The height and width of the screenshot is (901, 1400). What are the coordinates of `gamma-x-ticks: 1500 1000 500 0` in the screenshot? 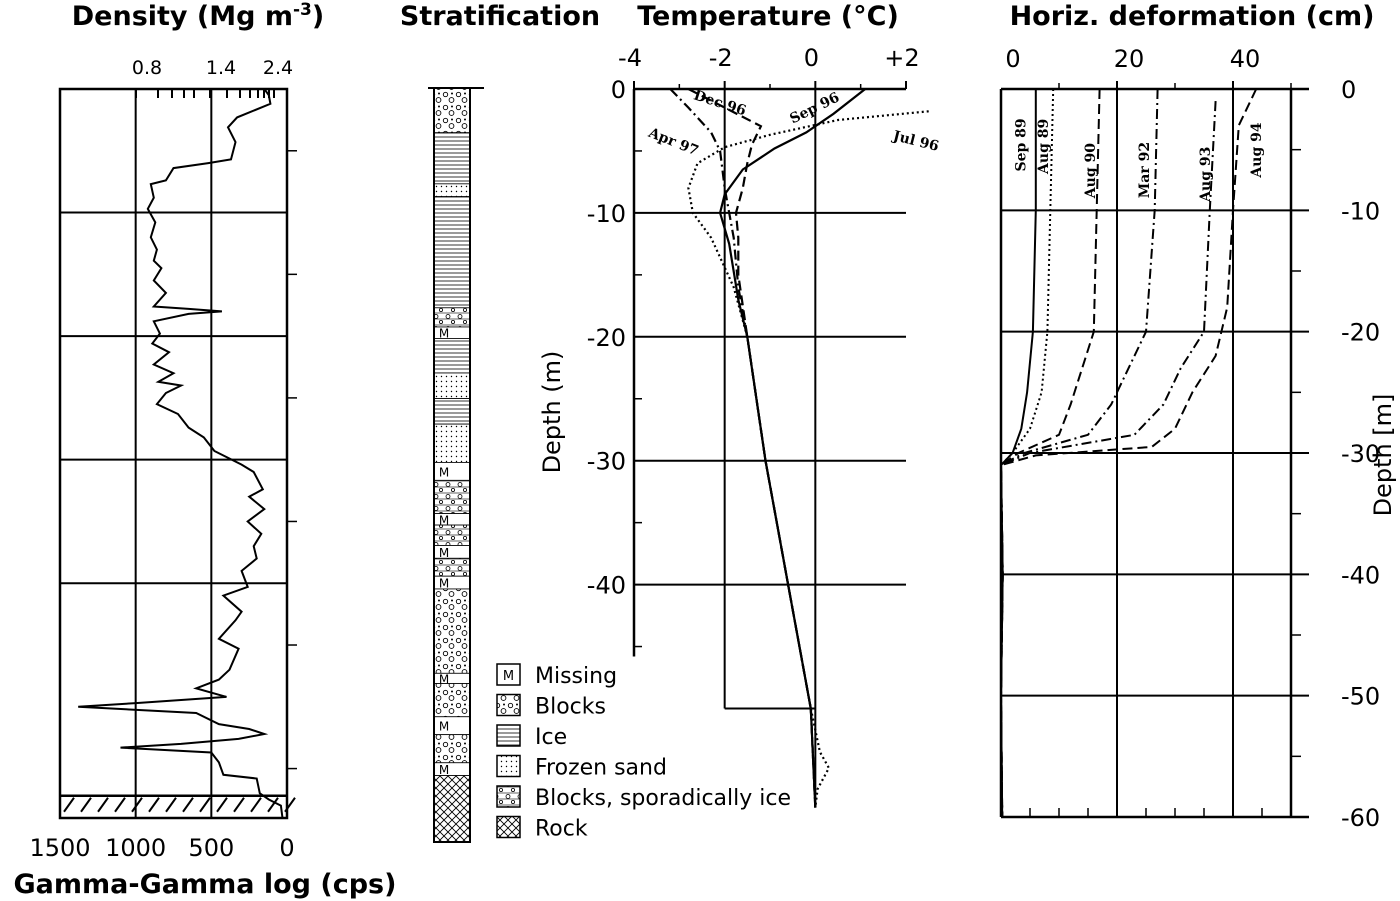 It's located at (161, 848).